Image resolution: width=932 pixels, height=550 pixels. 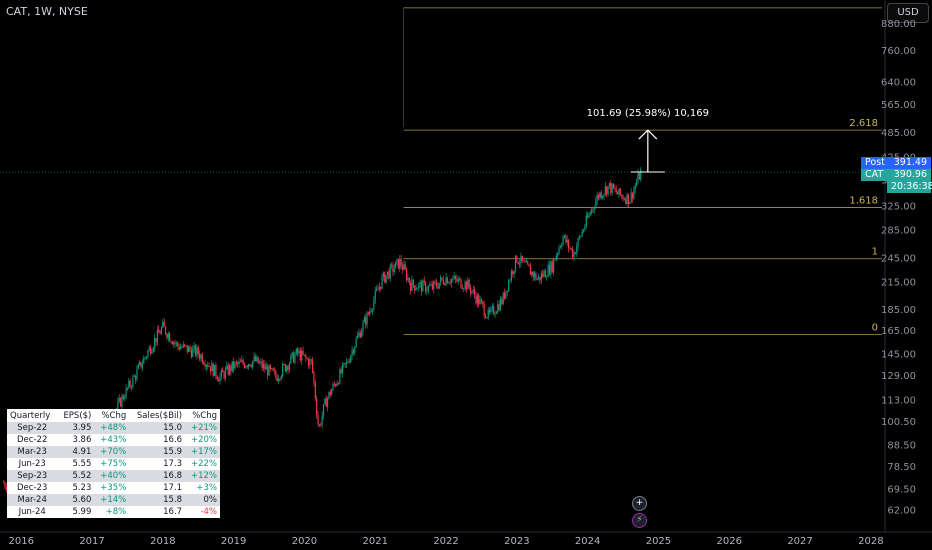 What do you see at coordinates (898, 331) in the screenshot?
I see `y-tick-label: 165.00` at bounding box center [898, 331].